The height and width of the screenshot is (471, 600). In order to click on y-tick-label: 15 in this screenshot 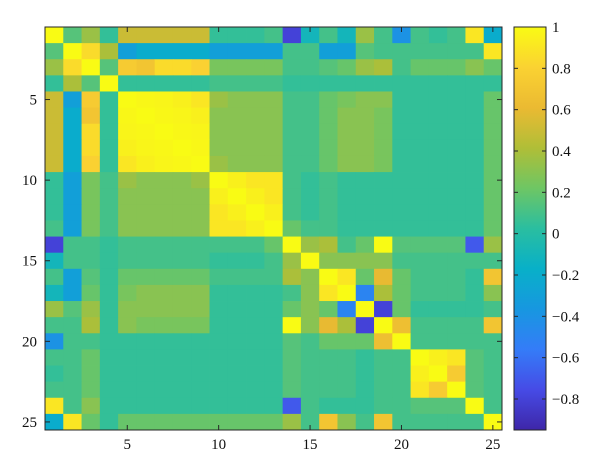, I will do `click(29, 262)`.